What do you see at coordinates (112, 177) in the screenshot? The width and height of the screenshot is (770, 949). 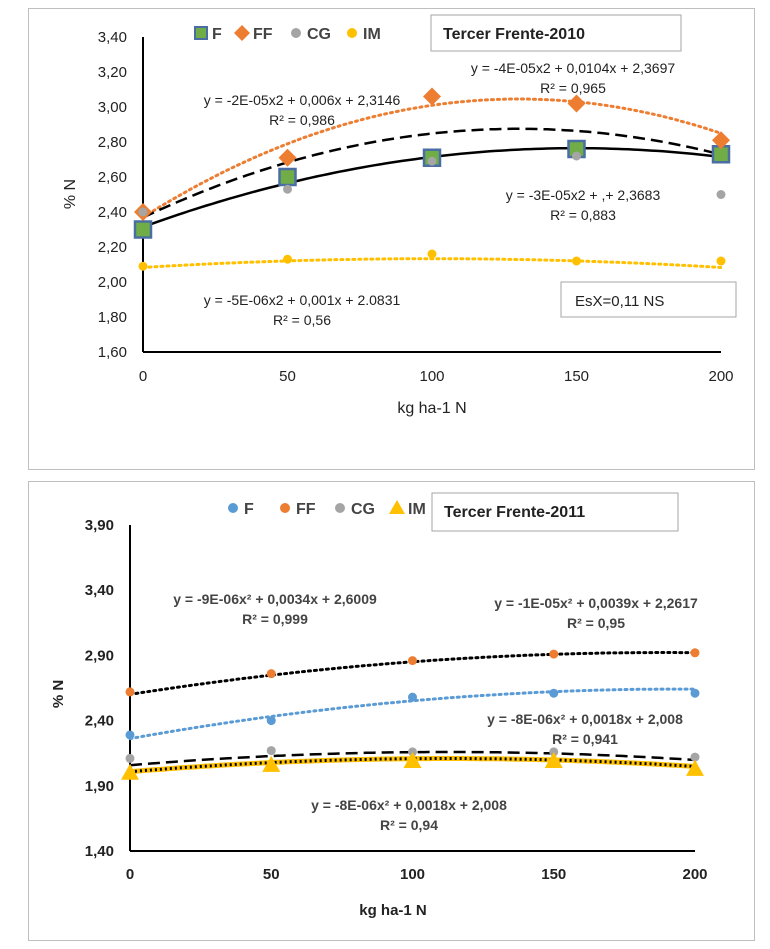 I see `c2010-y-tick-label: 2,60` at bounding box center [112, 177].